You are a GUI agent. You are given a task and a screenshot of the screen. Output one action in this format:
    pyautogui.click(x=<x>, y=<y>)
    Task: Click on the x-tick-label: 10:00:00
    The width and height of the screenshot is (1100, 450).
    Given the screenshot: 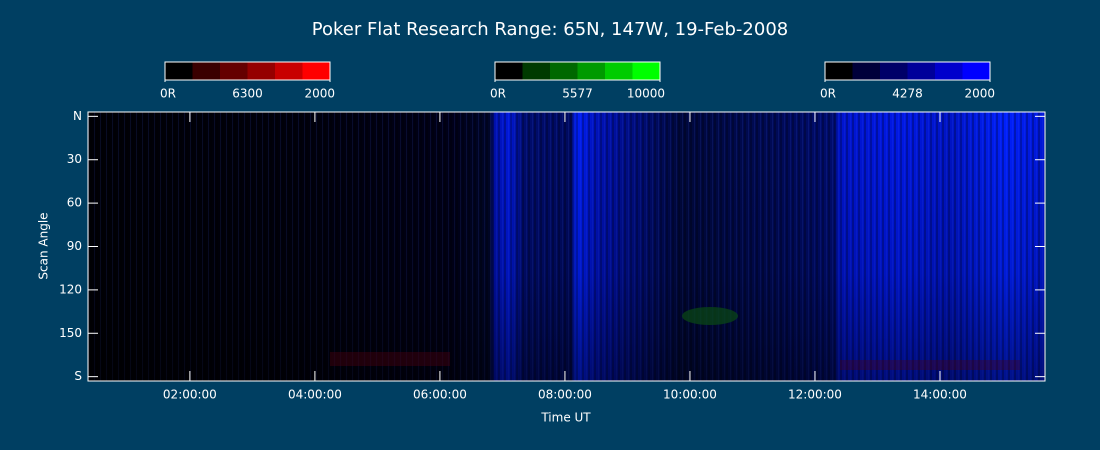 What is the action you would take?
    pyautogui.click(x=690, y=395)
    